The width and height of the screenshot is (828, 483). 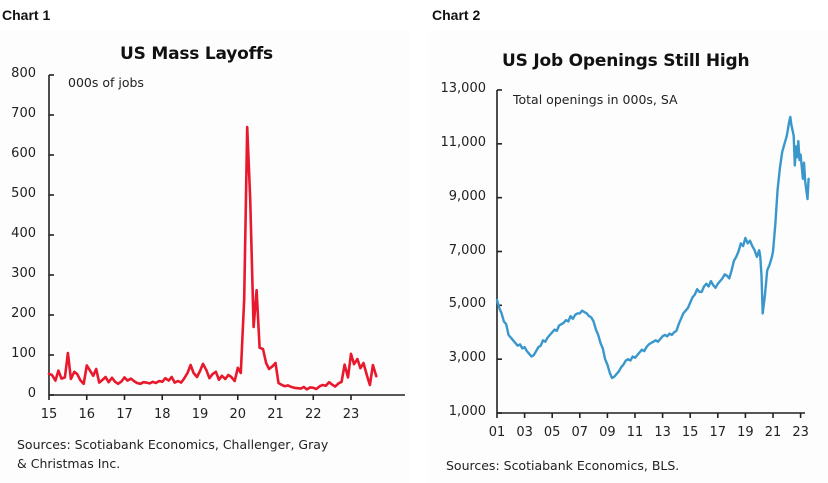 What do you see at coordinates (467, 304) in the screenshot?
I see `y-tick-label: 5,000` at bounding box center [467, 304].